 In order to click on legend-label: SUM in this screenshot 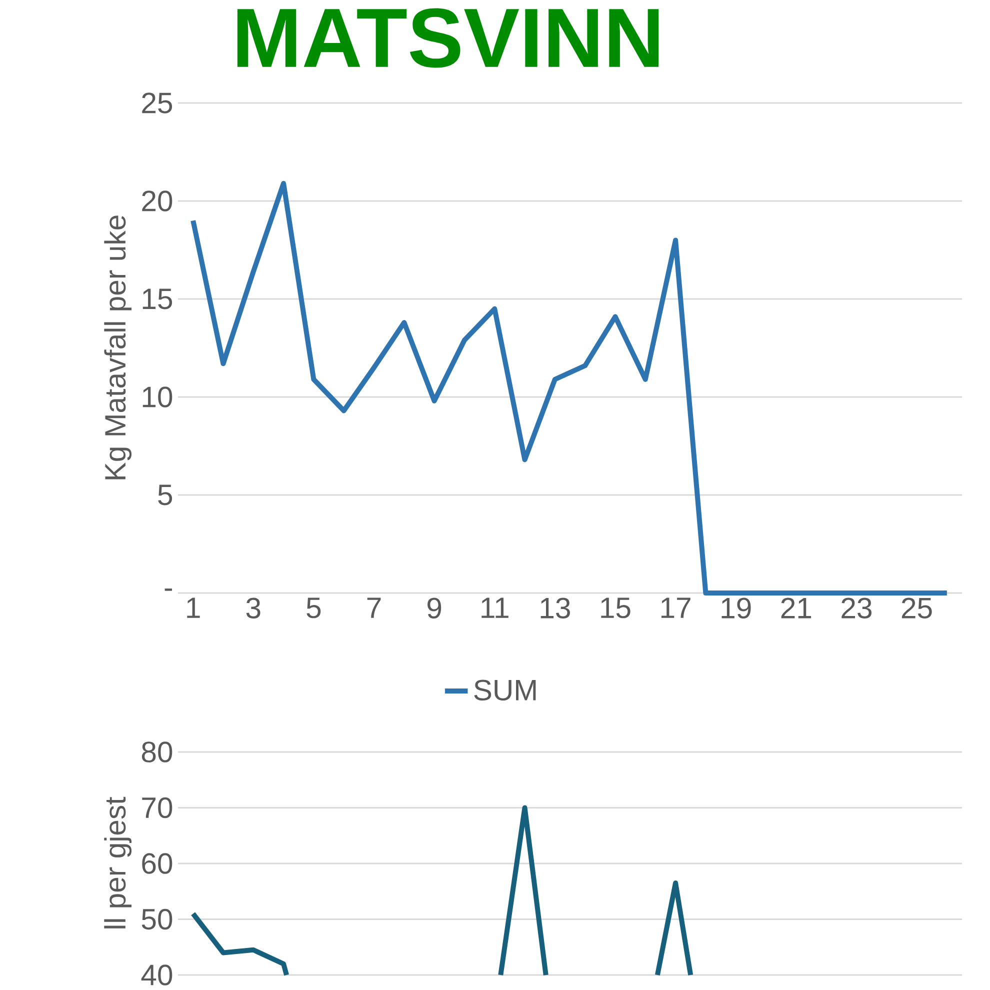, I will do `click(505, 690)`.